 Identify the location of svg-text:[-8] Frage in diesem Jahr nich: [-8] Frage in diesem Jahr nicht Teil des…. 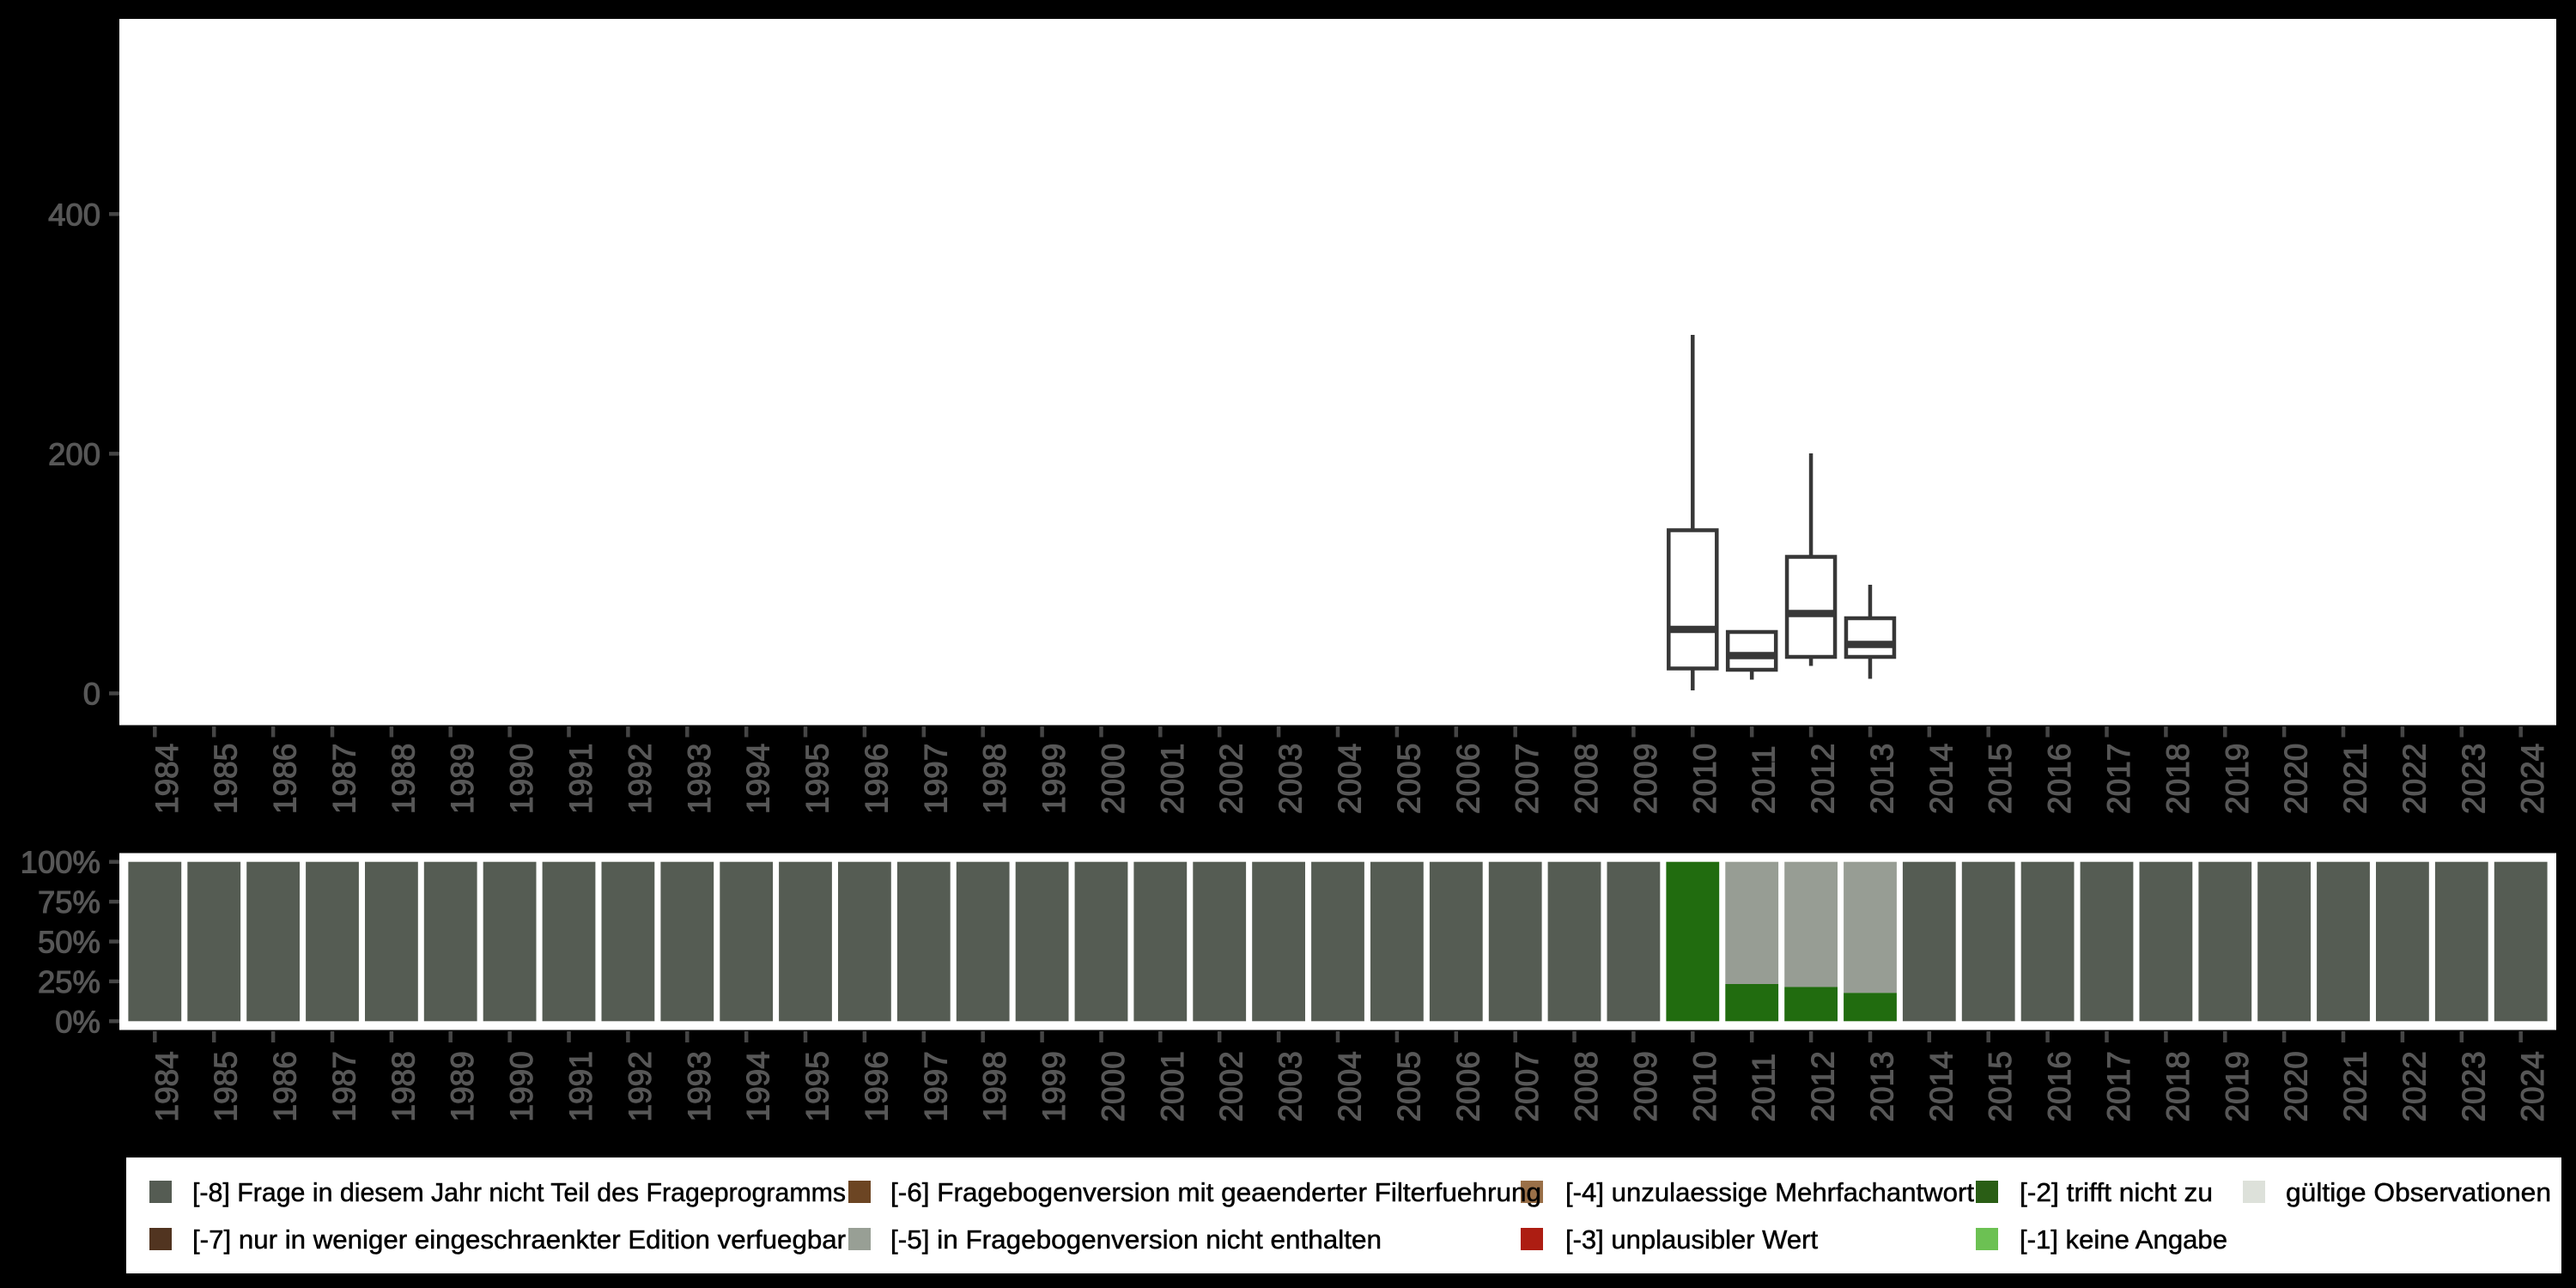
(519, 1192).